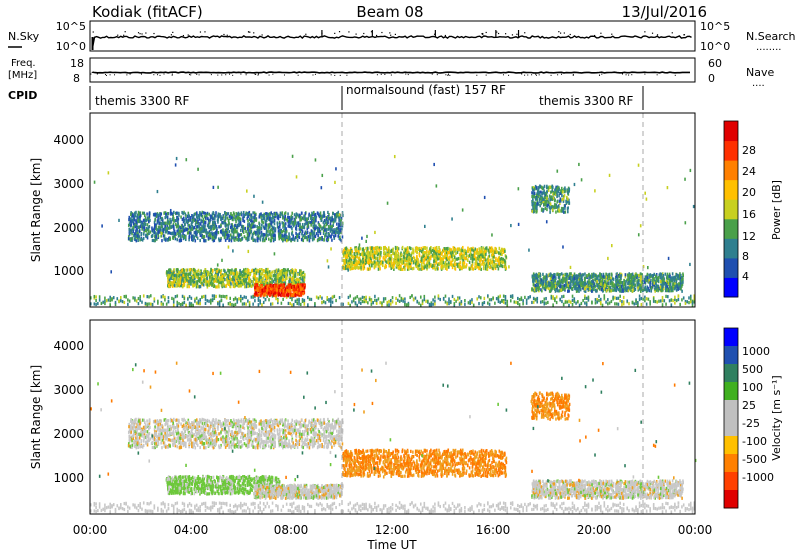 This screenshot has width=800, height=554. I want to click on freq-left-tick-bottom: 8, so click(76, 78).